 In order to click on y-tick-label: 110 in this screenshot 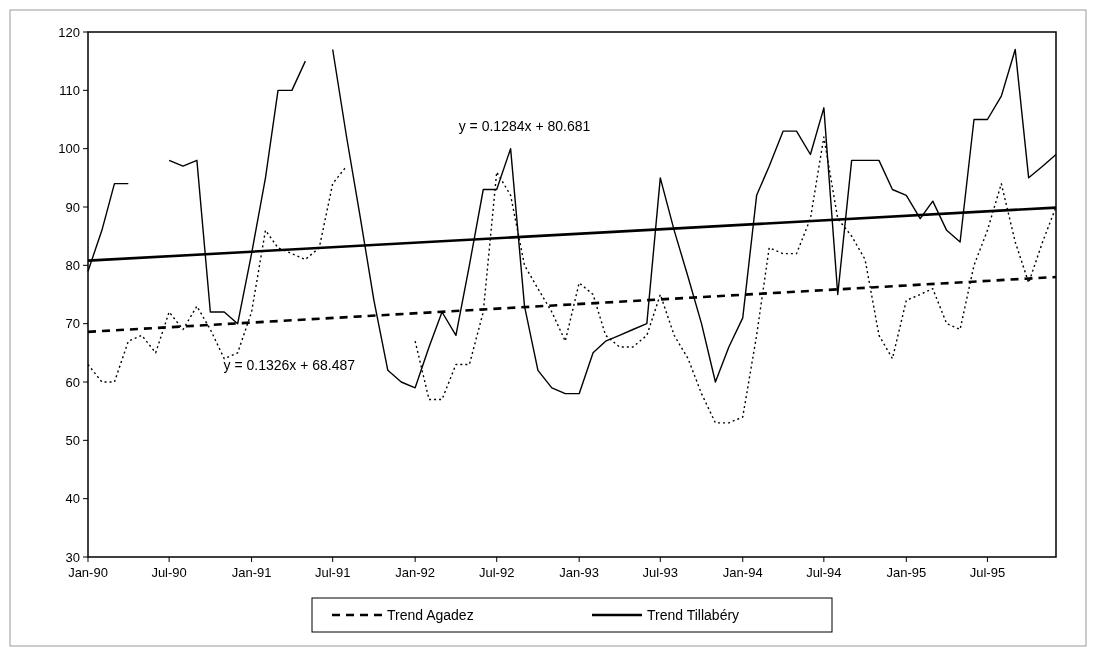, I will do `click(69, 90)`.